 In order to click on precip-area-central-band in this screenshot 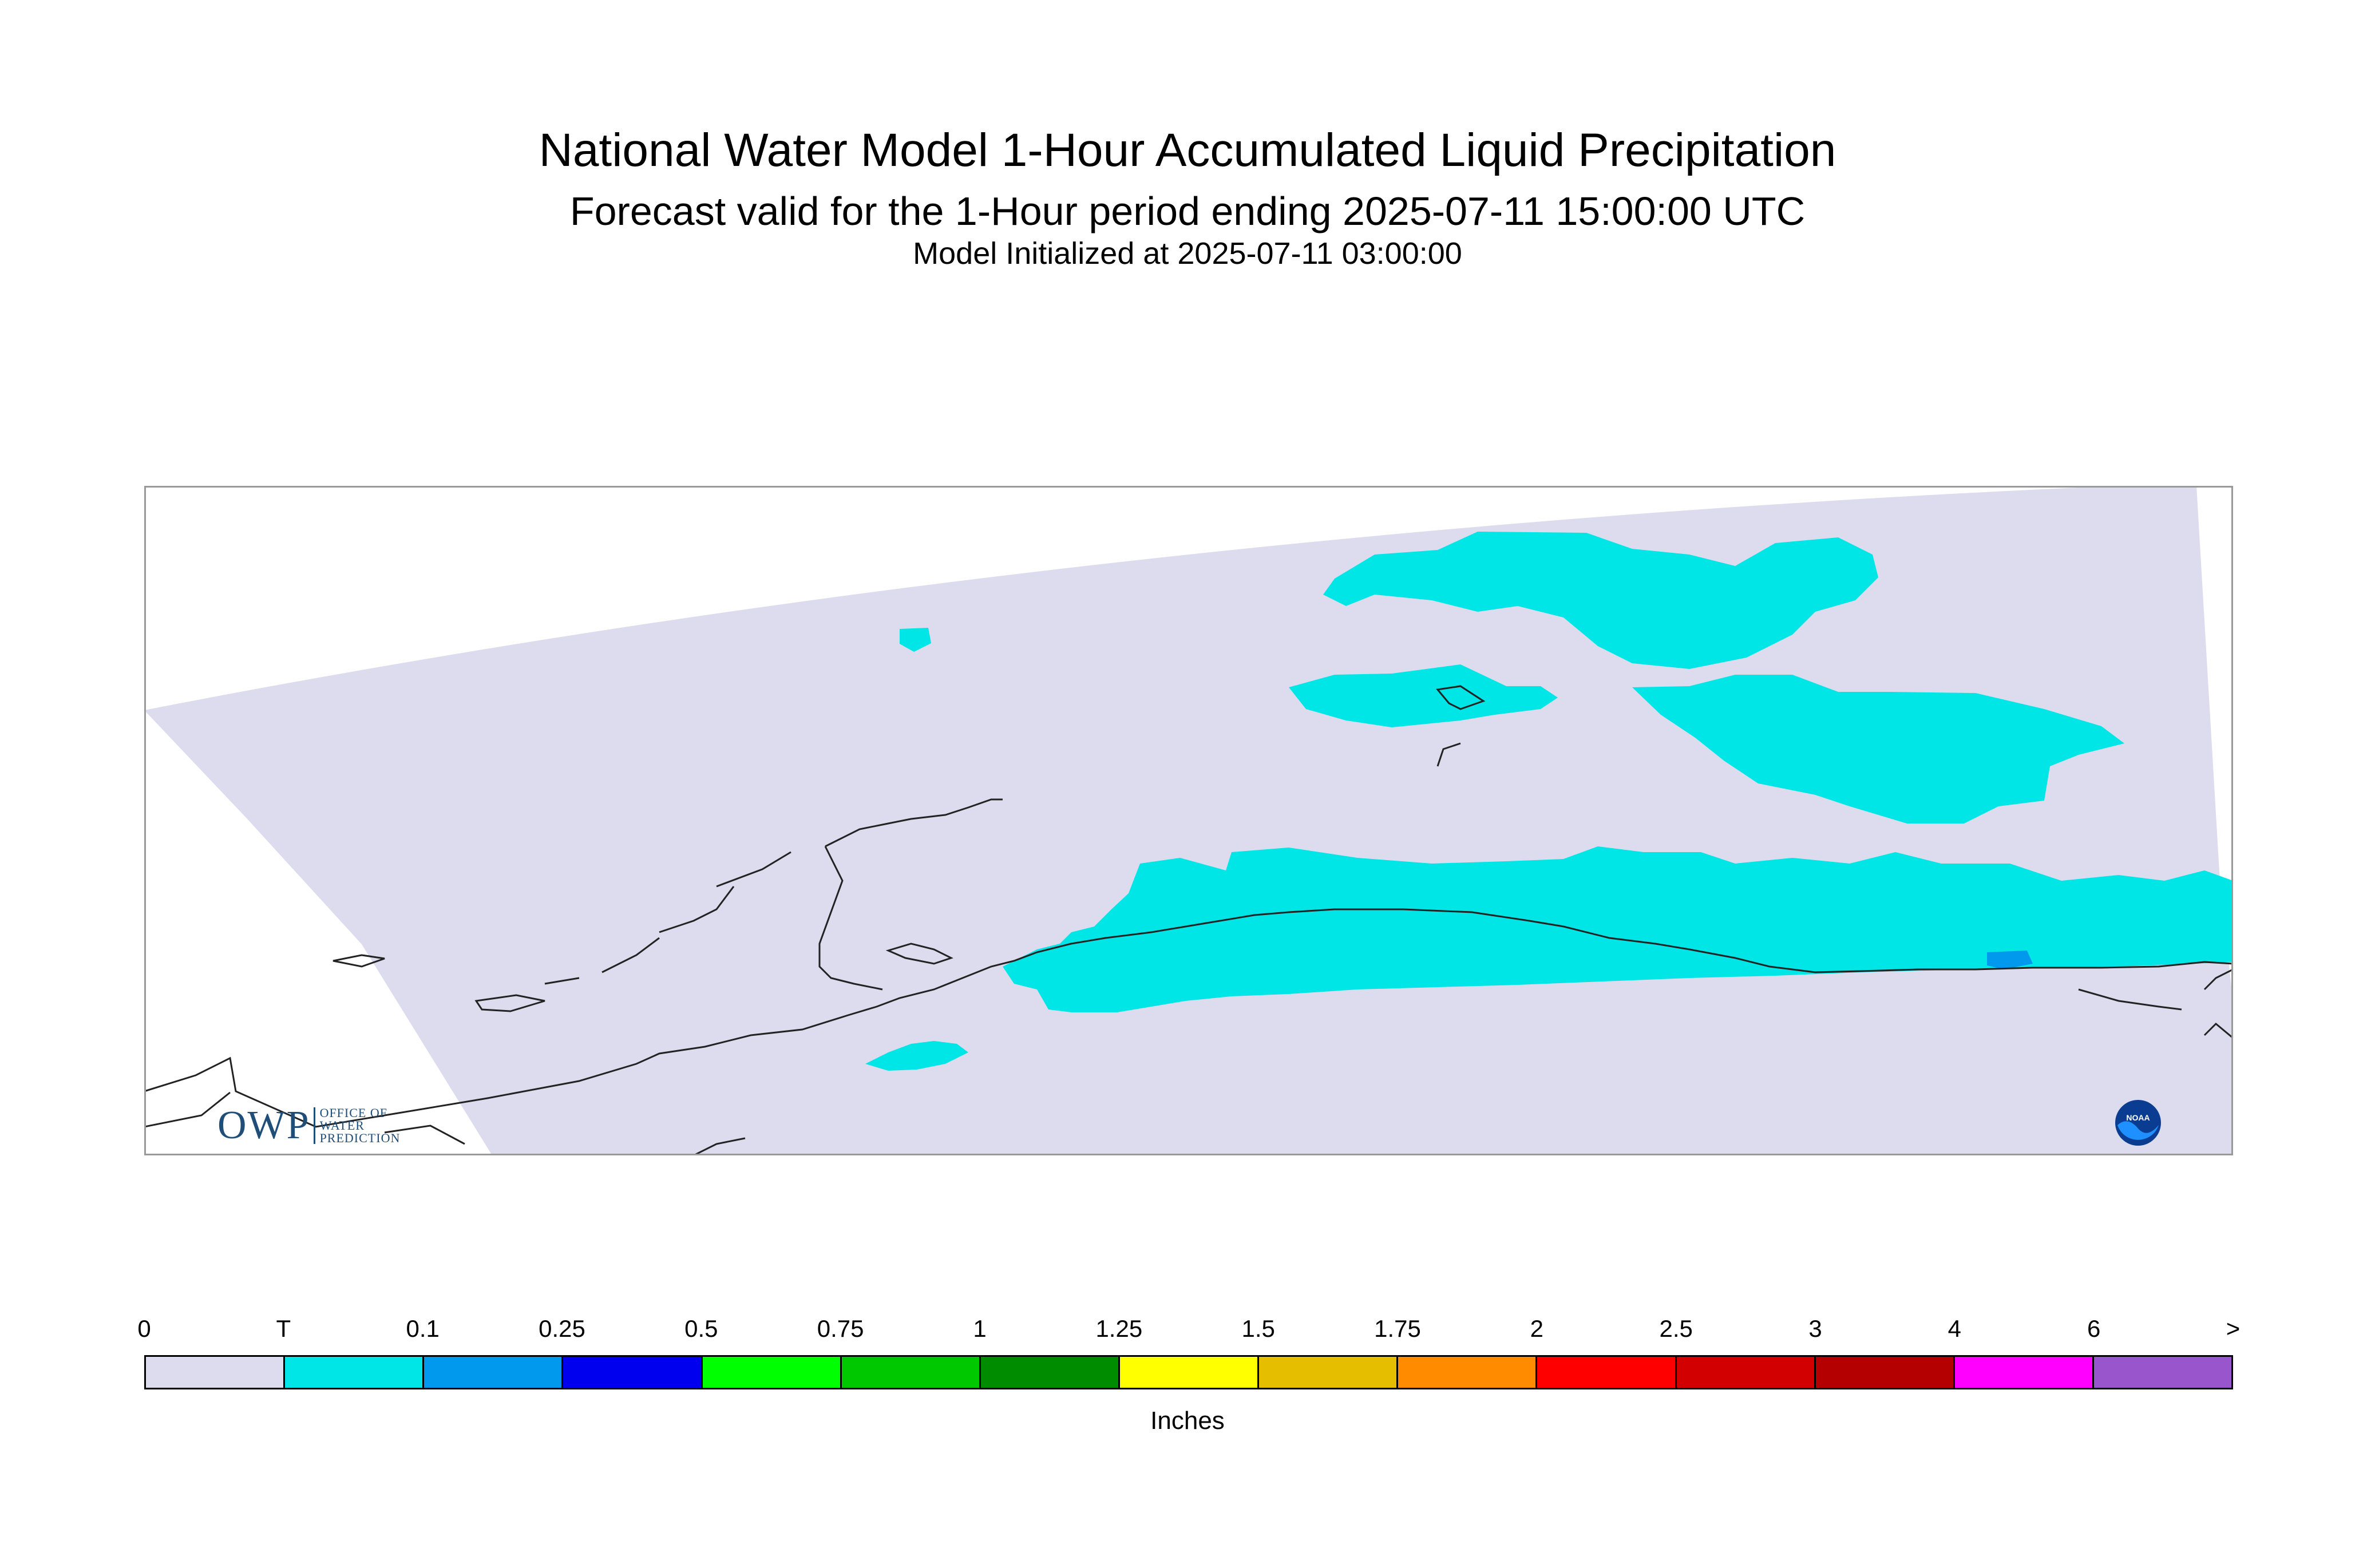, I will do `click(1423, 695)`.